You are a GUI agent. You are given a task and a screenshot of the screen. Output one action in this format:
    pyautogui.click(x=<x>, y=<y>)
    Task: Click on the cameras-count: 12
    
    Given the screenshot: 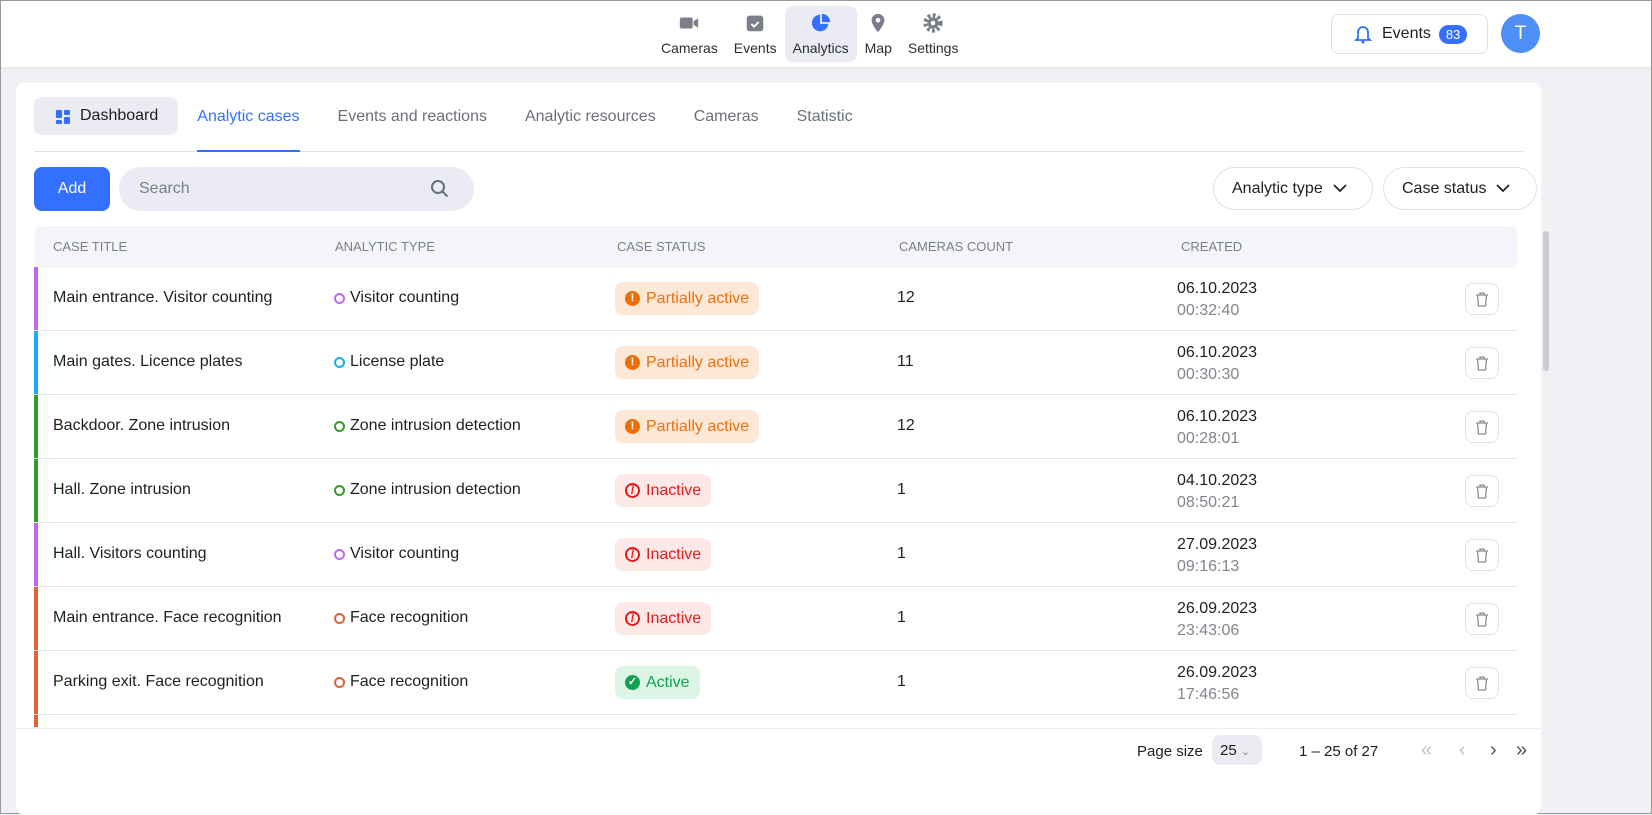 What is the action you would take?
    pyautogui.click(x=906, y=297)
    